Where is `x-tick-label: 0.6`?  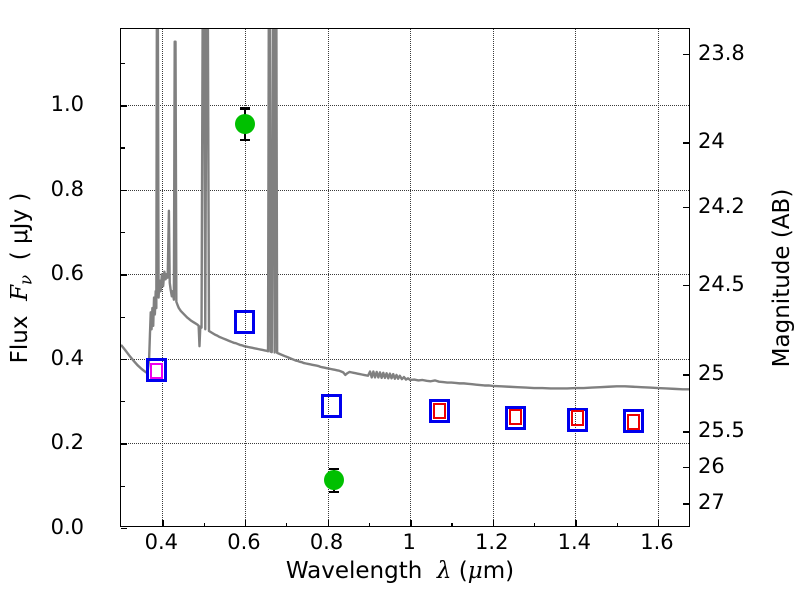 x-tick-label: 0.6 is located at coordinates (244, 542).